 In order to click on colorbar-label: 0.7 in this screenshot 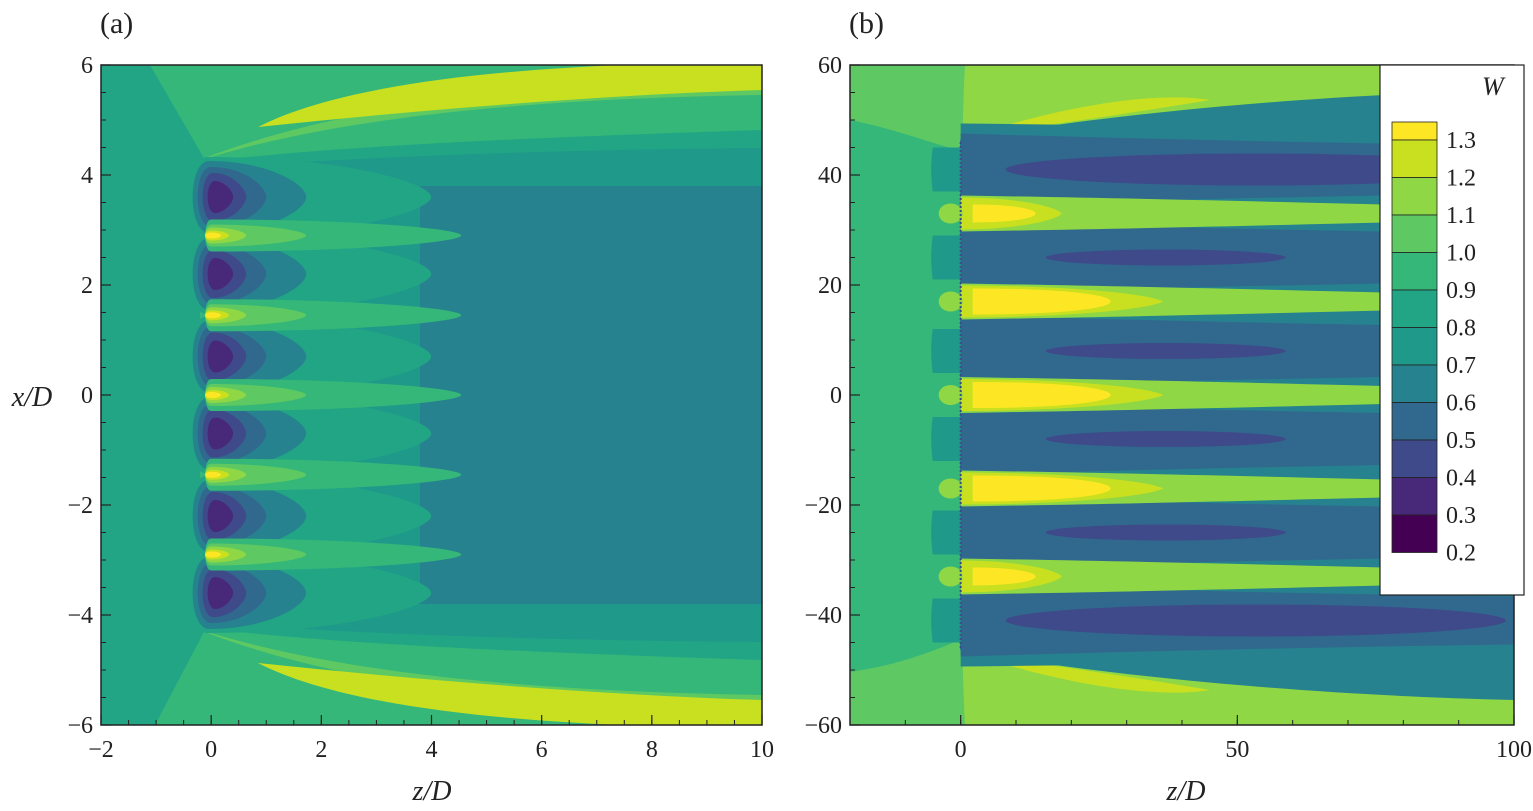, I will do `click(1461, 366)`.